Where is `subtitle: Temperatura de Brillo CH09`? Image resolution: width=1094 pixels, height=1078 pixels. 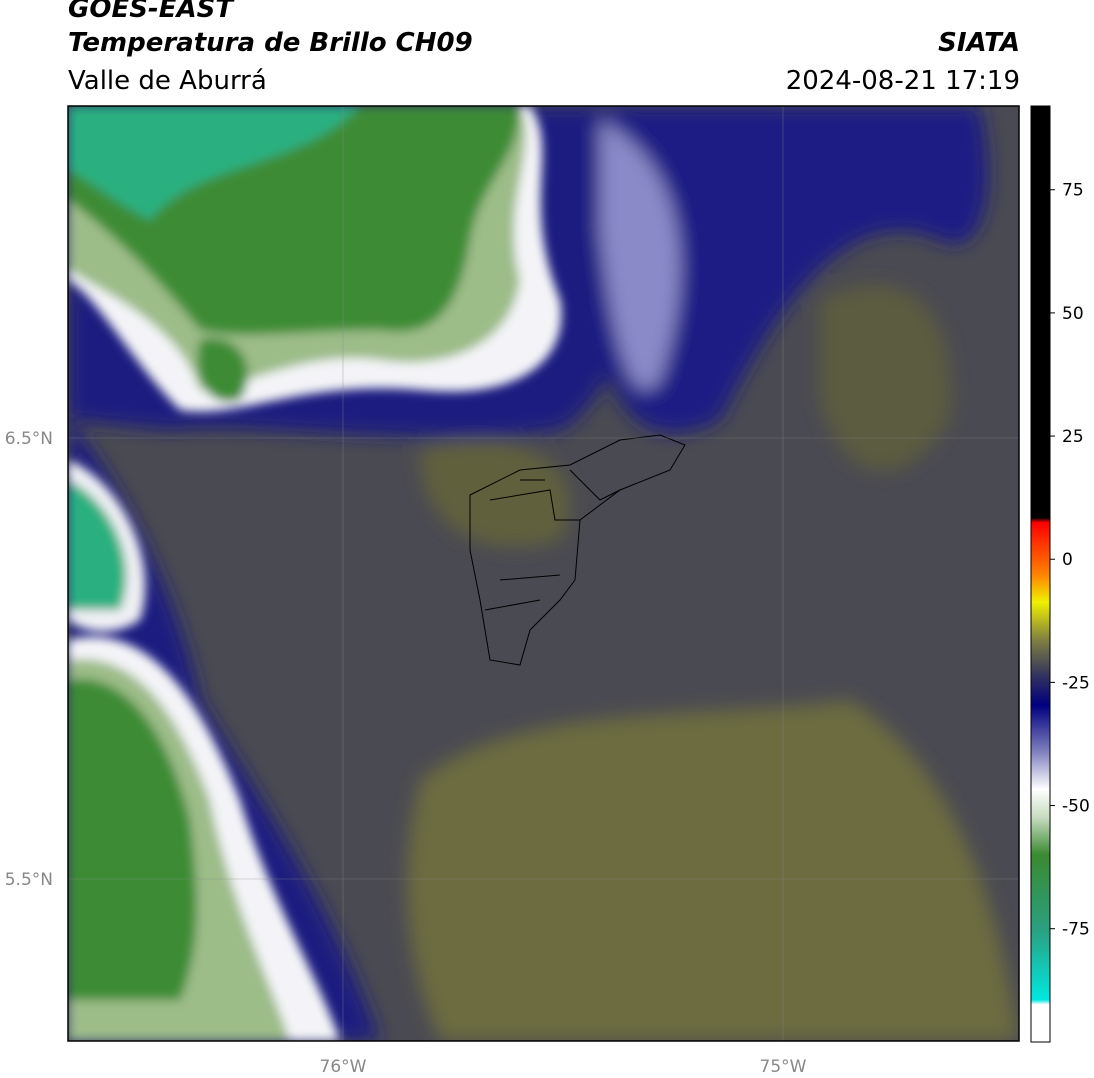 subtitle: Temperatura de Brillo CH09 is located at coordinates (270, 43).